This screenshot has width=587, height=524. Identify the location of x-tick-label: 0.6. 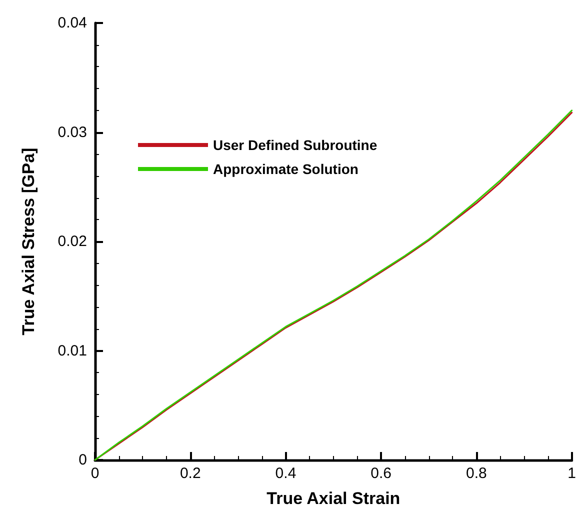
(381, 473).